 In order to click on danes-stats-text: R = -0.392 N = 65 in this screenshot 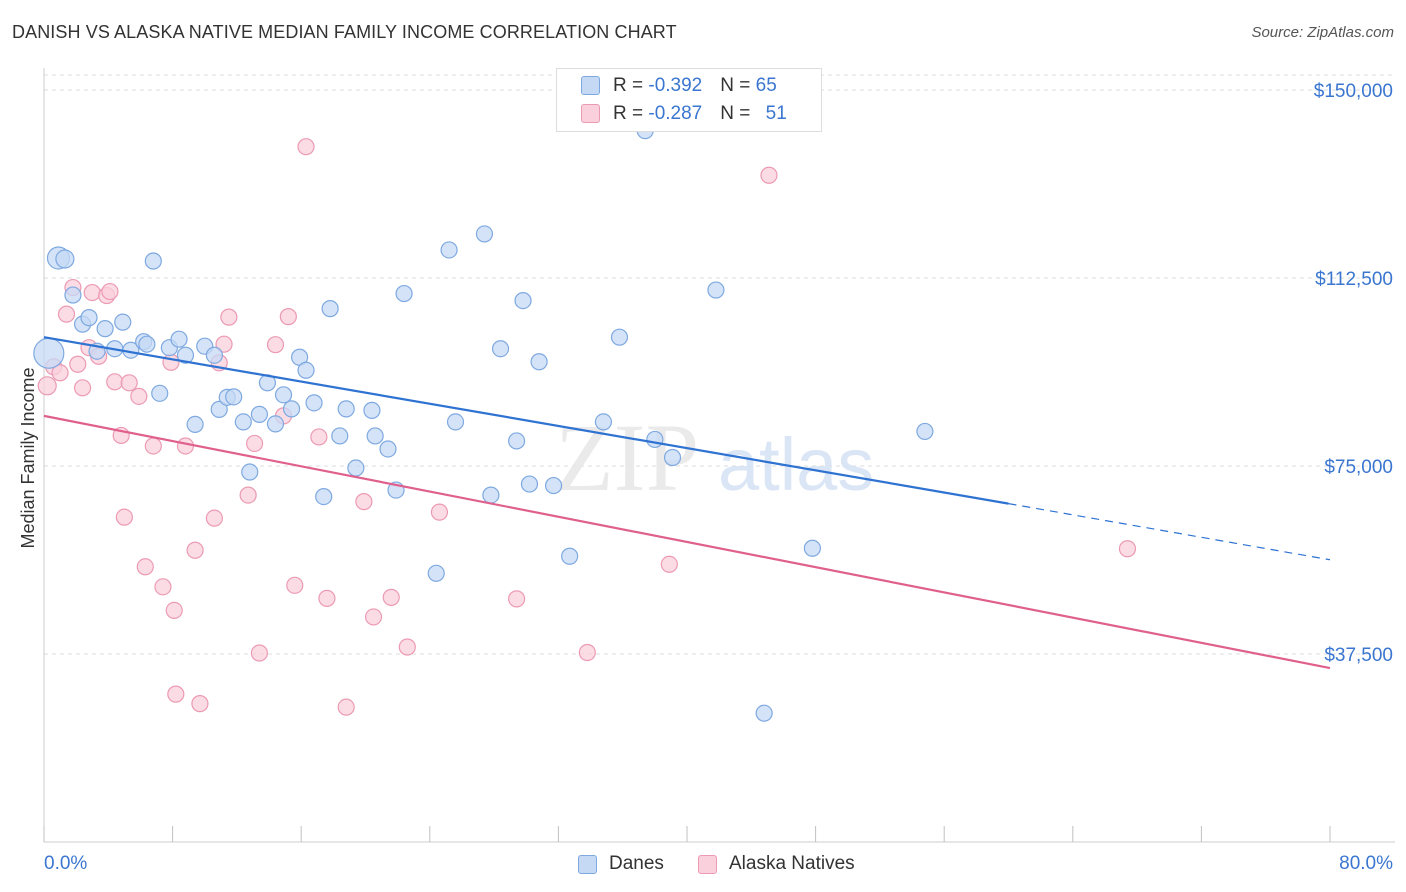, I will do `click(695, 85)`.